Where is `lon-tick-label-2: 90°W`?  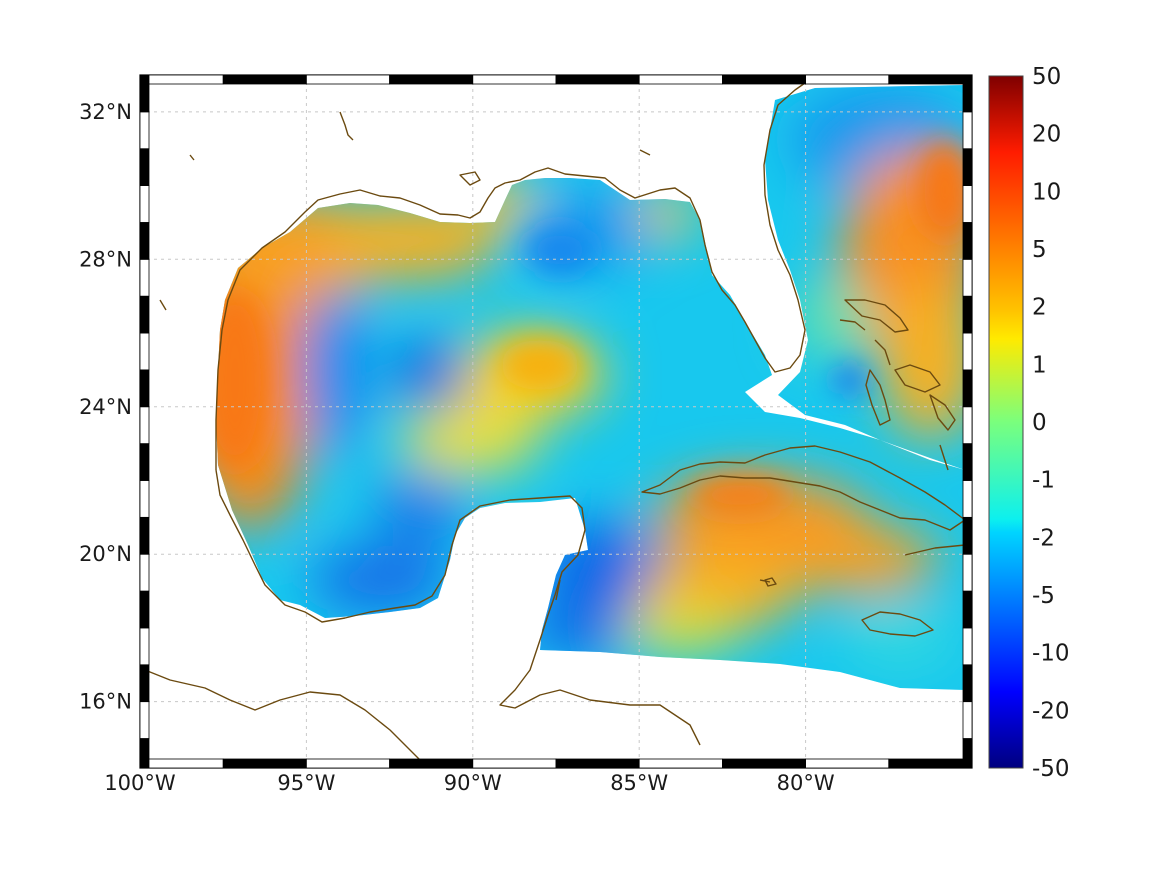 lon-tick-label-2: 90°W is located at coordinates (473, 783).